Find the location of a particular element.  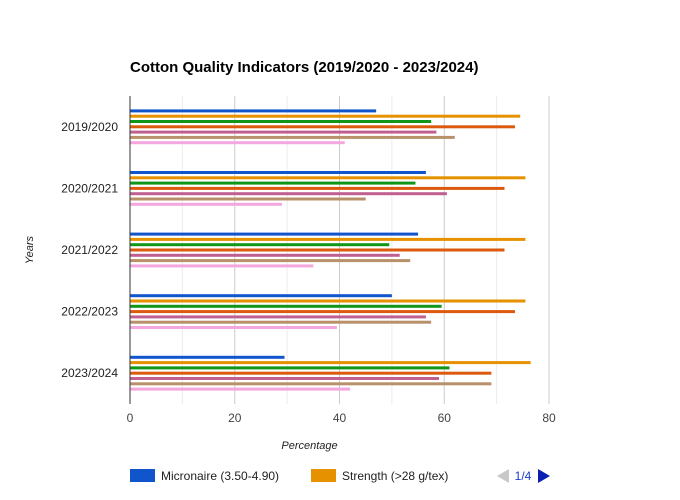

y-axis-title: Years is located at coordinates (30, 249).